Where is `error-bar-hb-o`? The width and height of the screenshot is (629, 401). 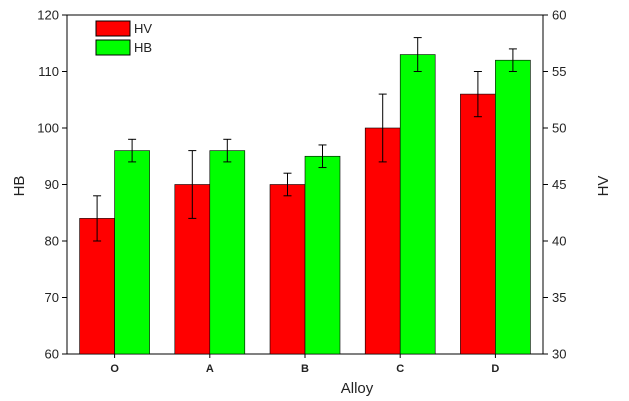 error-bar-hb-o is located at coordinates (132, 150).